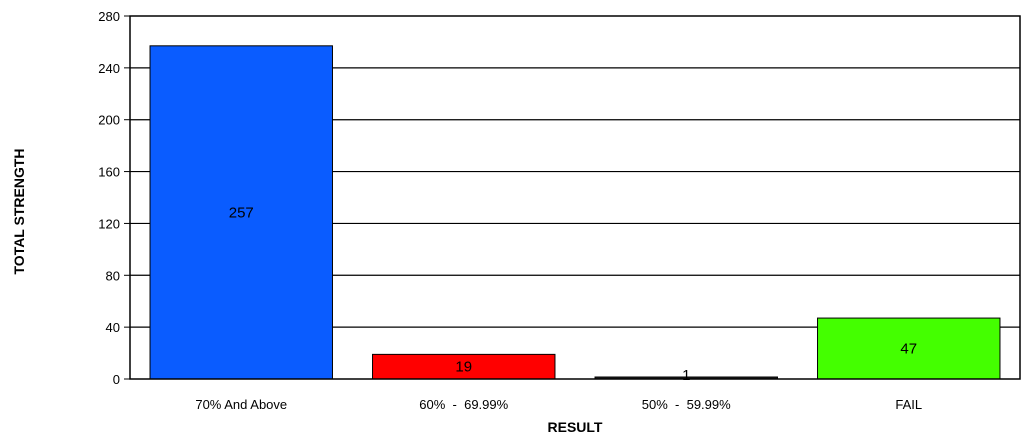 This screenshot has width=1025, height=438. Describe the element at coordinates (109, 120) in the screenshot. I see `y-tick-label: 200` at that location.